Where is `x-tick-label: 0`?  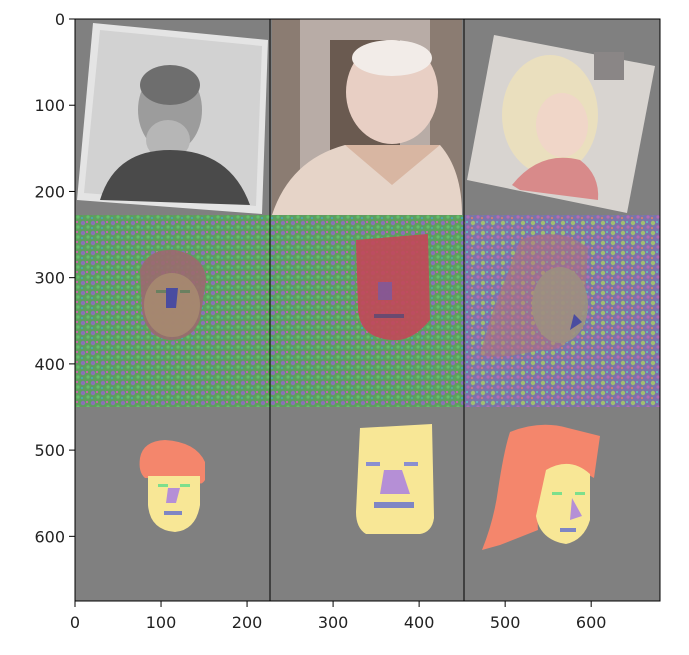 x-tick-label: 0 is located at coordinates (75, 622).